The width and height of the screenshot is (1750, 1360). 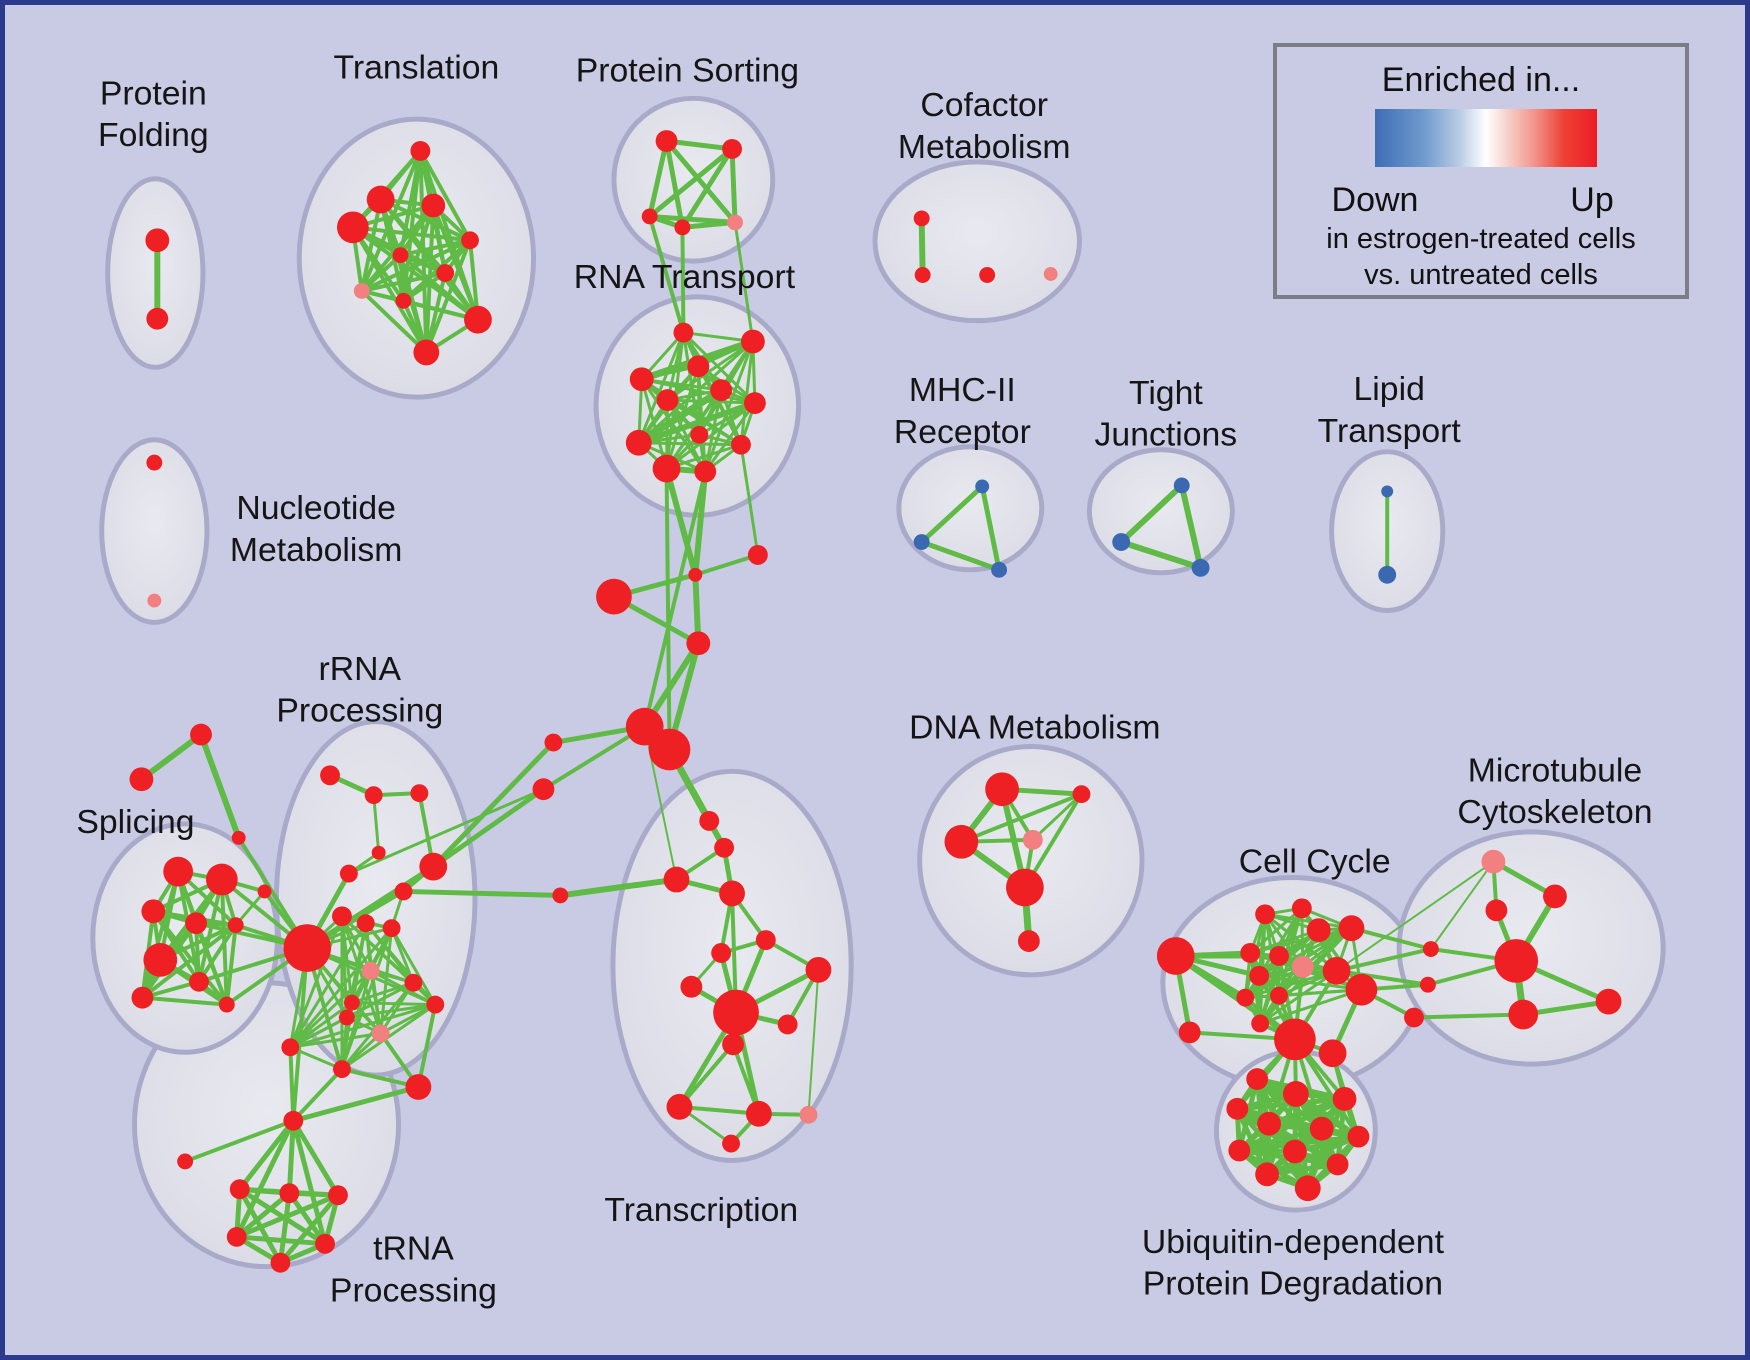 What do you see at coordinates (426, 352) in the screenshot?
I see `network-node-tr11` at bounding box center [426, 352].